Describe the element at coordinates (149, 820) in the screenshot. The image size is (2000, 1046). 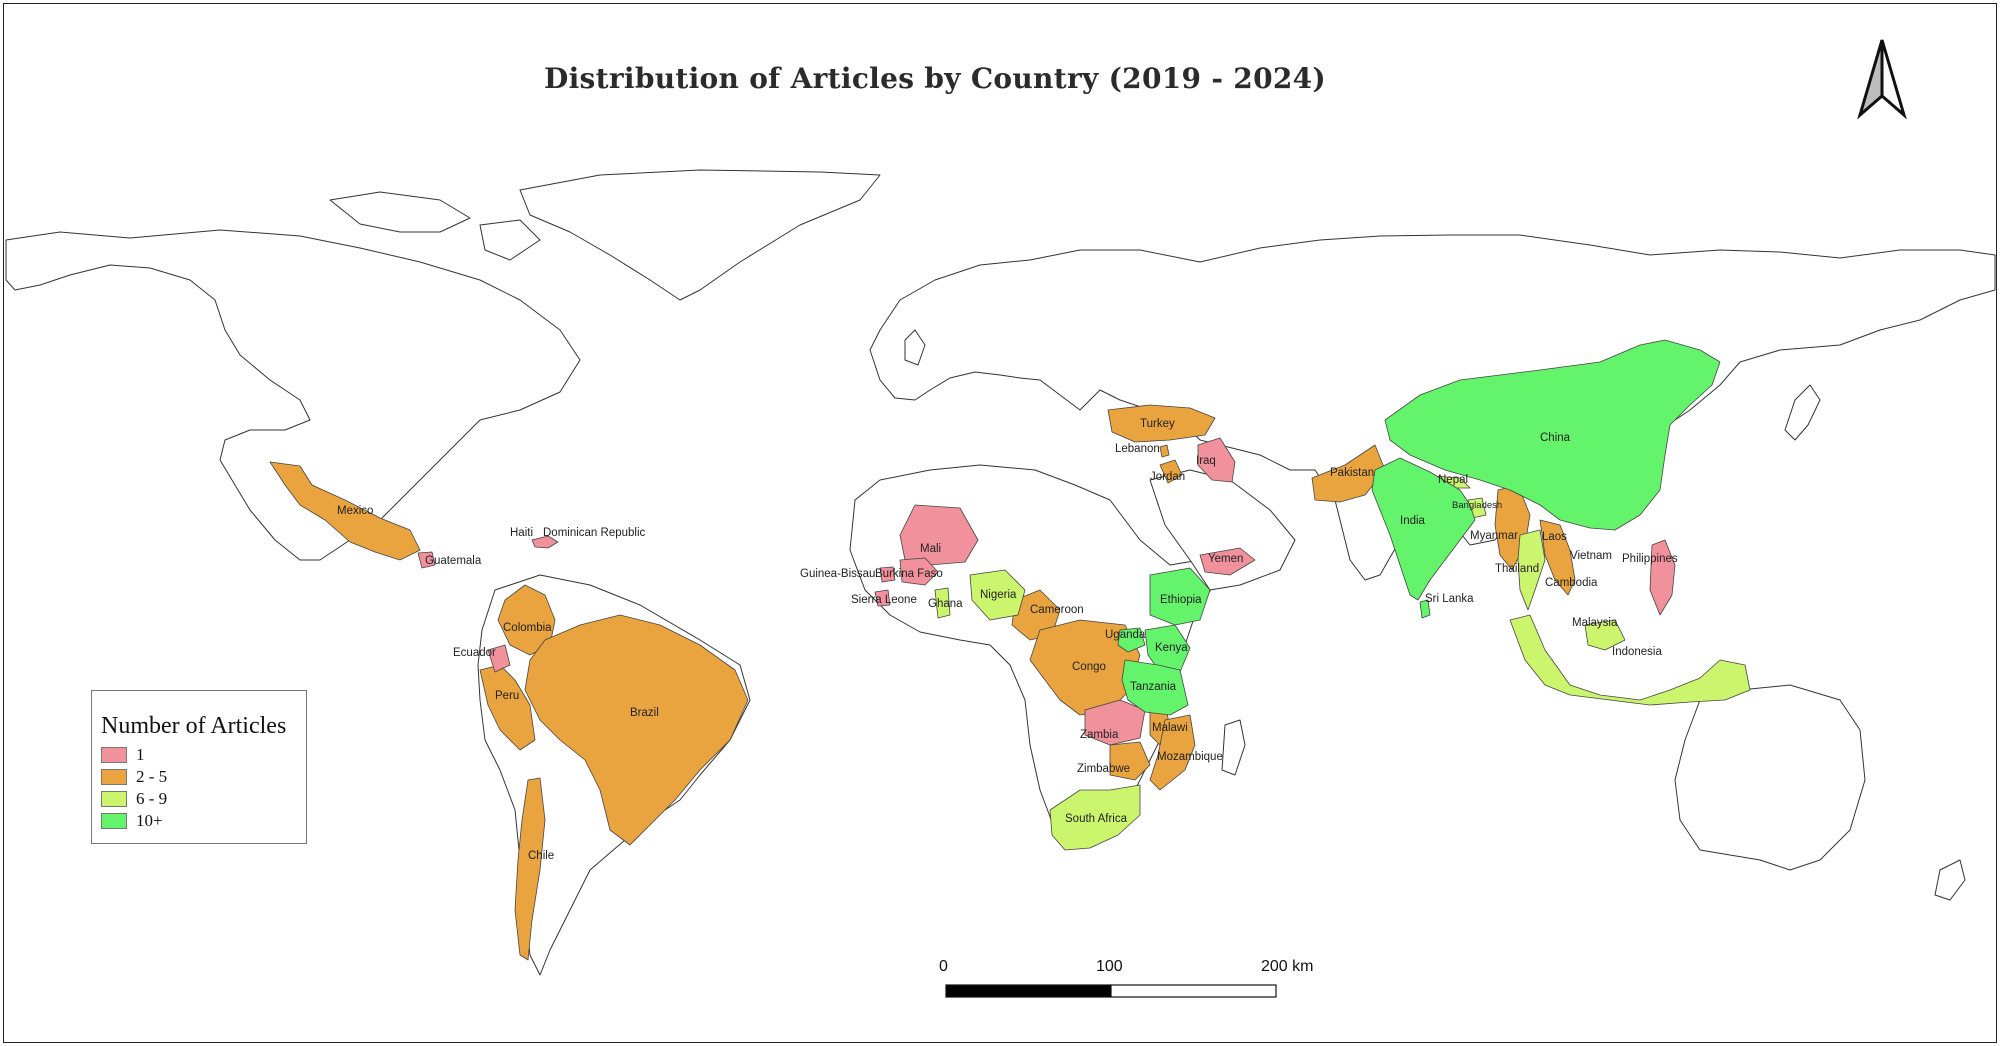
I see `legend-label: 10+` at that location.